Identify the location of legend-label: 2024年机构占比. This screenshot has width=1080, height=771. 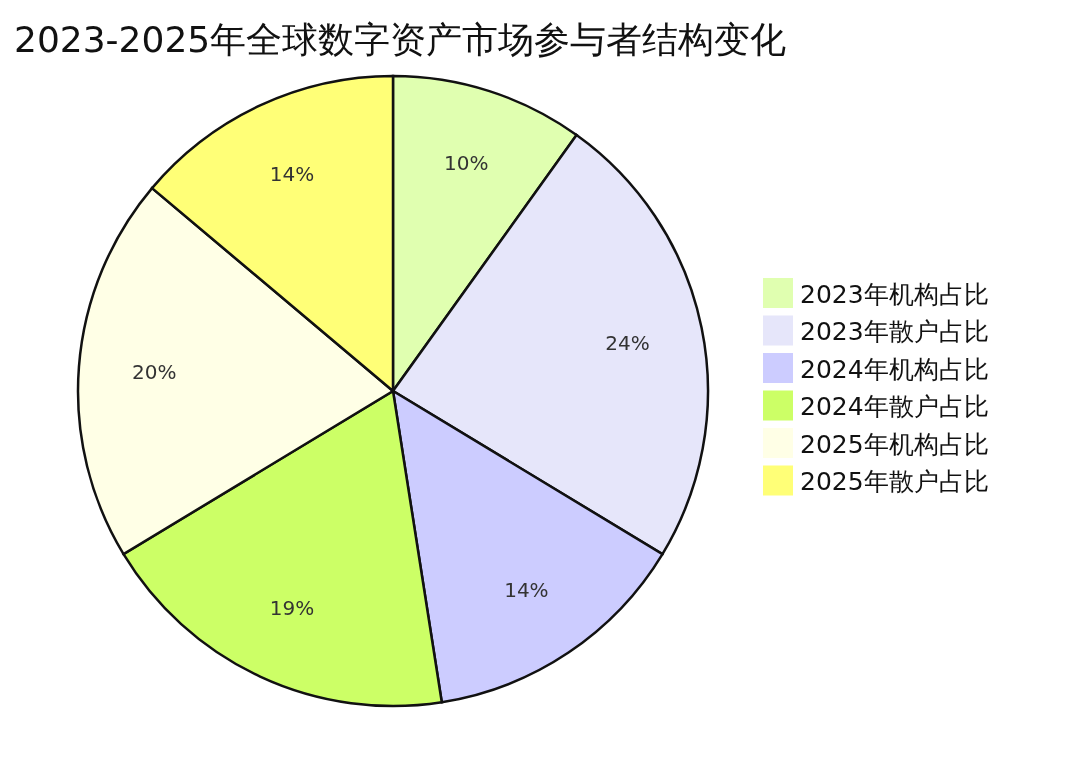
(894, 369).